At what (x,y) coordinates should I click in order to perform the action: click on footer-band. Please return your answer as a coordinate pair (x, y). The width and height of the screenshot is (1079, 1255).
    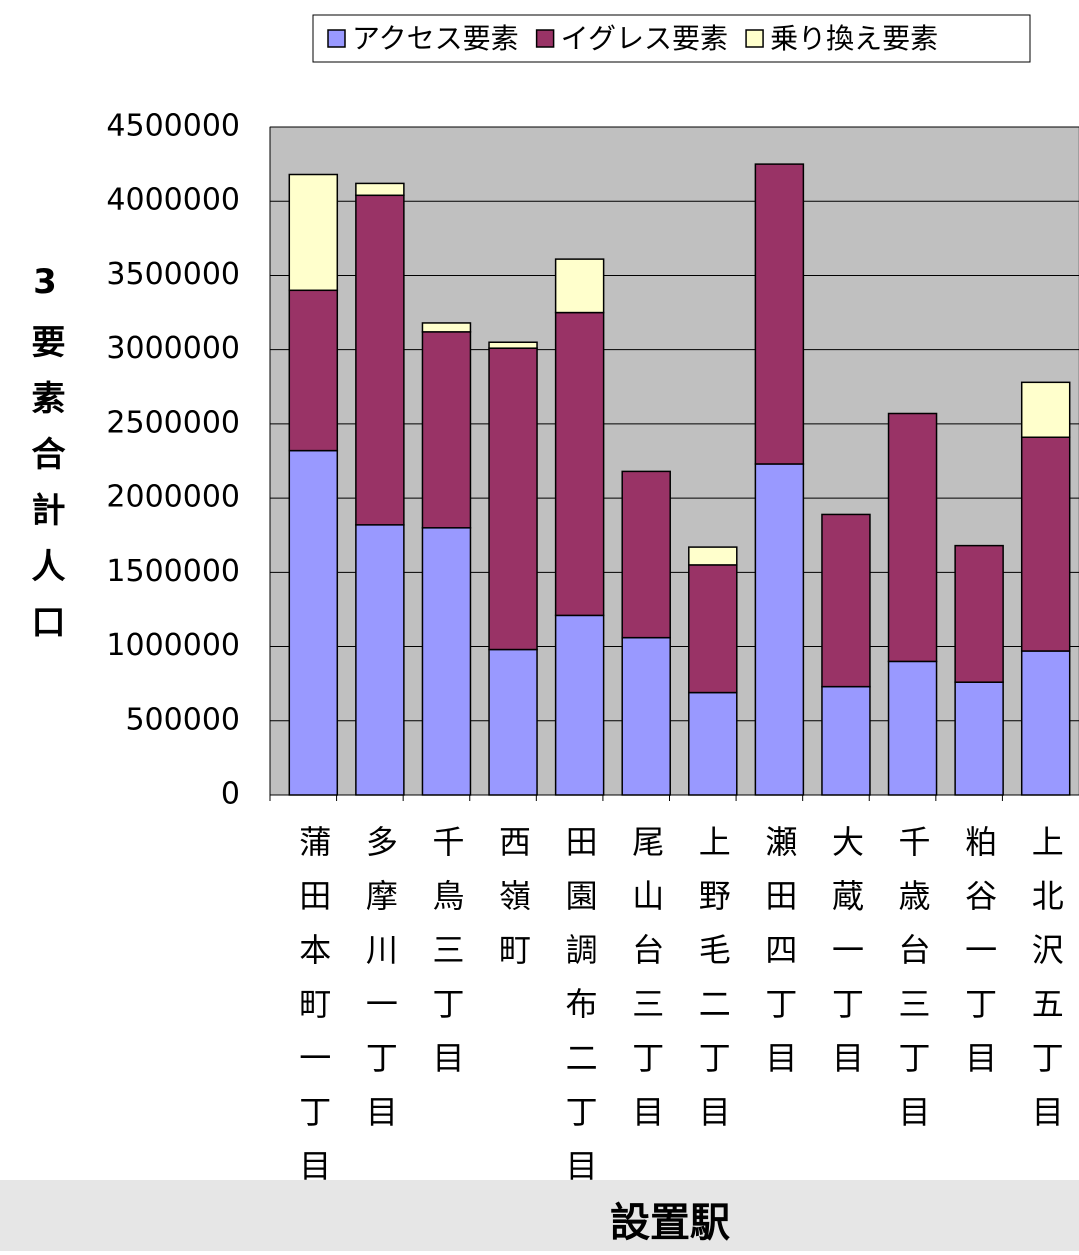
    Looking at the image, I should click on (539, 1215).